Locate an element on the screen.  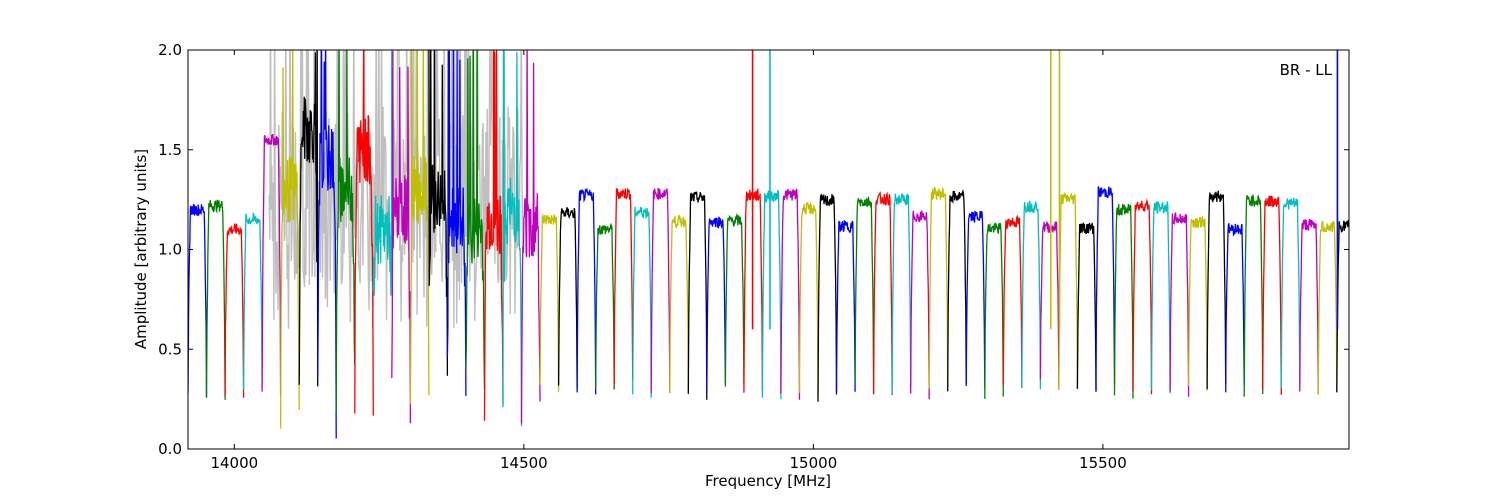
y-tick-label: 1.5 is located at coordinates (170, 150).